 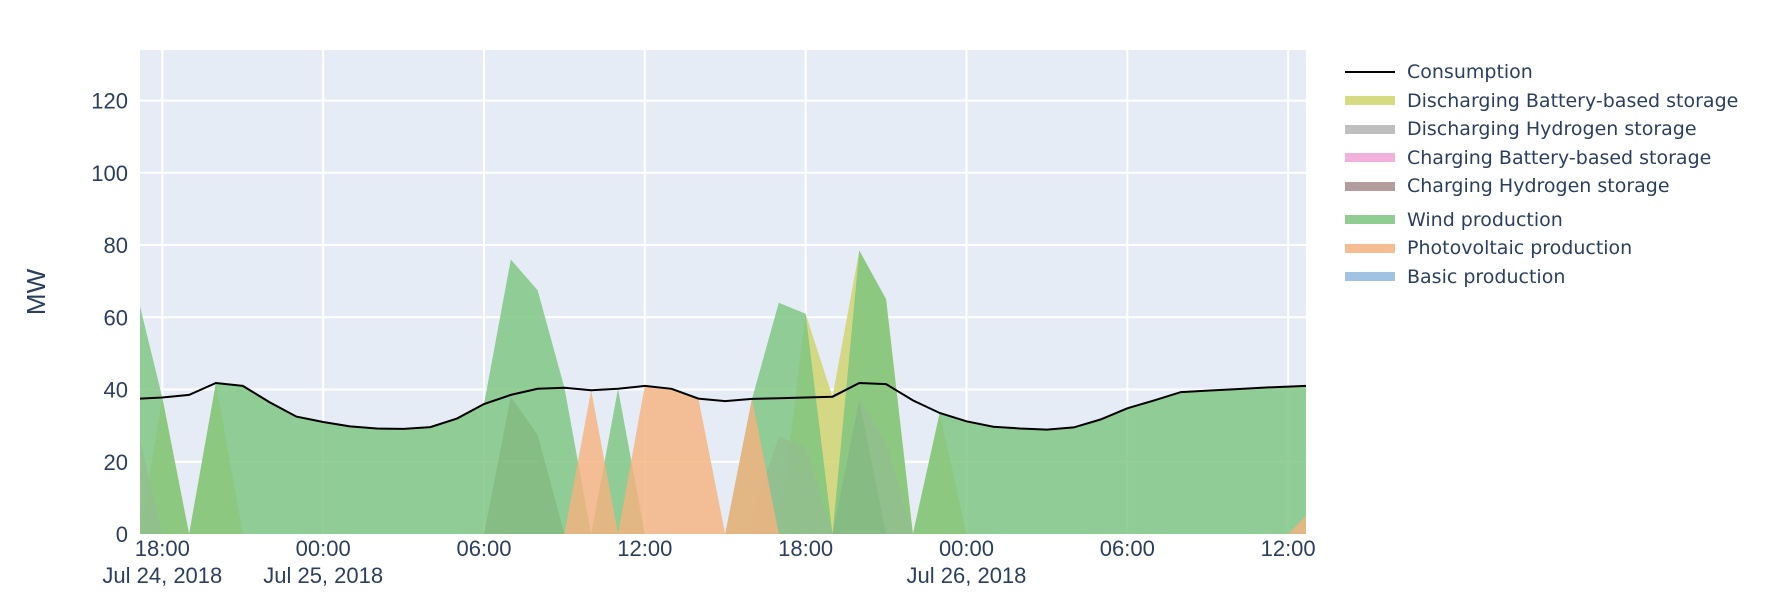 I want to click on legend-item: Consumption, so click(x=1541, y=72).